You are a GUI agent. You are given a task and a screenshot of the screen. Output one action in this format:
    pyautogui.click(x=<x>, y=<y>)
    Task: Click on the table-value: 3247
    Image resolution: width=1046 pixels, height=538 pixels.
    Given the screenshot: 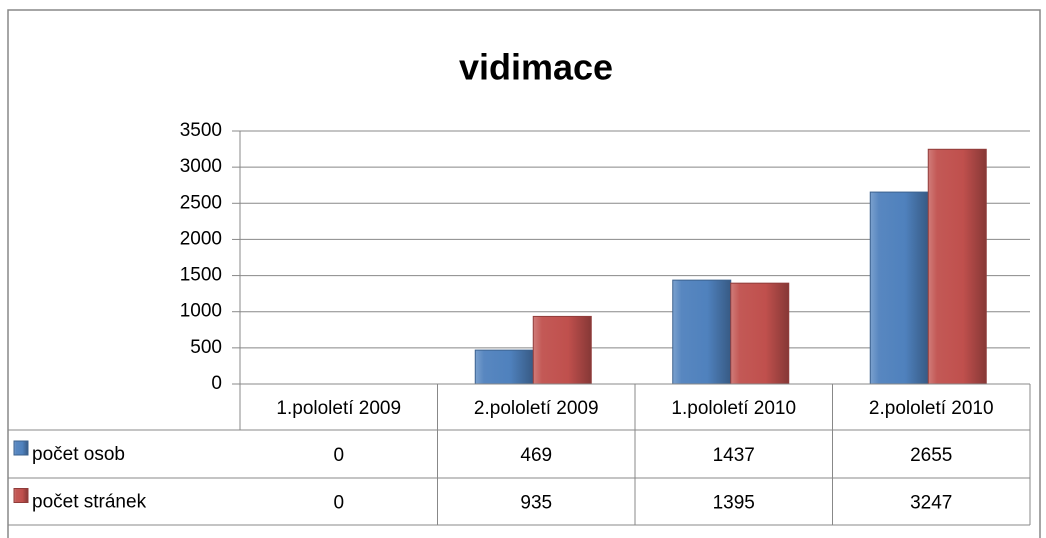 What is the action you would take?
    pyautogui.click(x=931, y=503)
    